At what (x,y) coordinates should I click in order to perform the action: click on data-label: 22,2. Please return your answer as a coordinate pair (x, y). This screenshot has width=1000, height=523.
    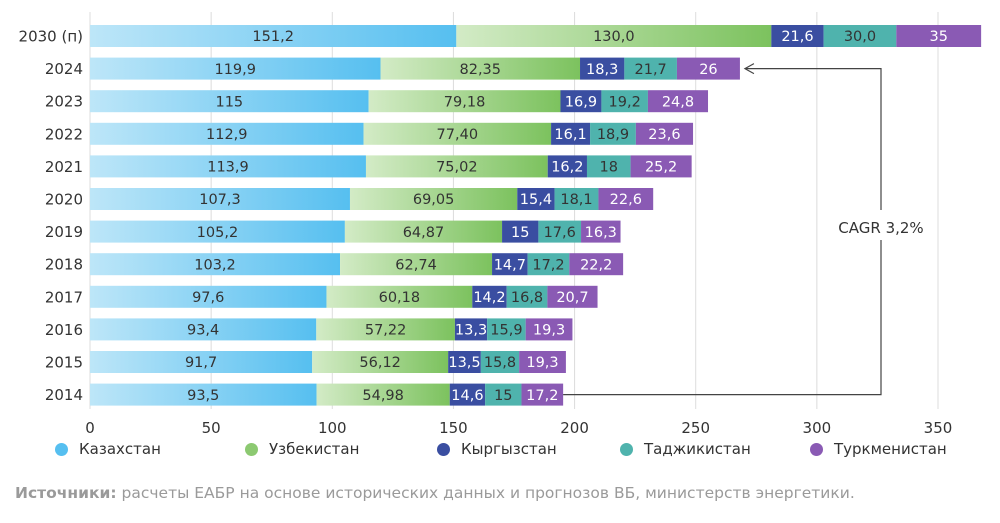
    Looking at the image, I should click on (596, 265).